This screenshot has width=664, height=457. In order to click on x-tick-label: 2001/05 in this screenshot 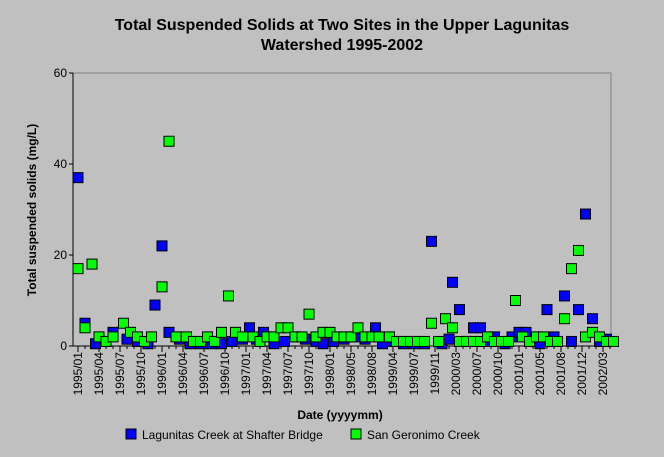, I will do `click(540, 374)`.